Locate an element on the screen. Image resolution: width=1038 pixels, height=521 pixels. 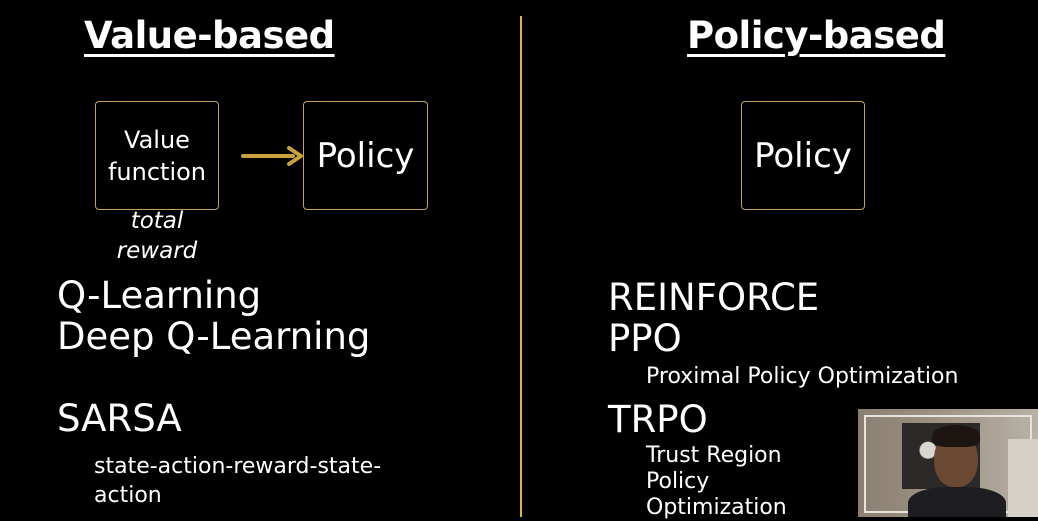
value-function-box: Value function is located at coordinates (157, 155).